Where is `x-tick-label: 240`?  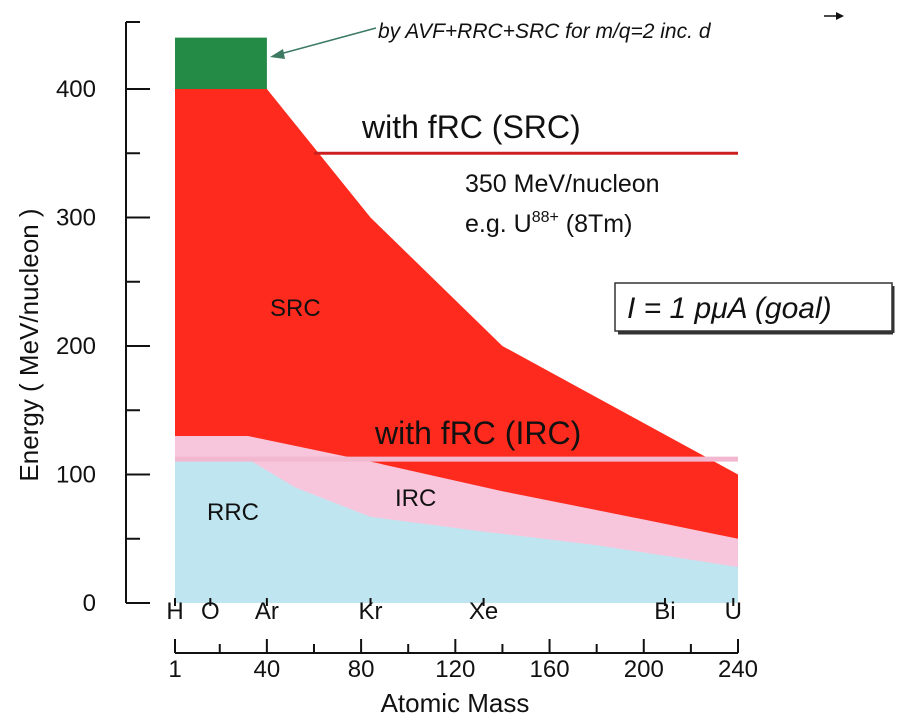
x-tick-label: 240 is located at coordinates (738, 669).